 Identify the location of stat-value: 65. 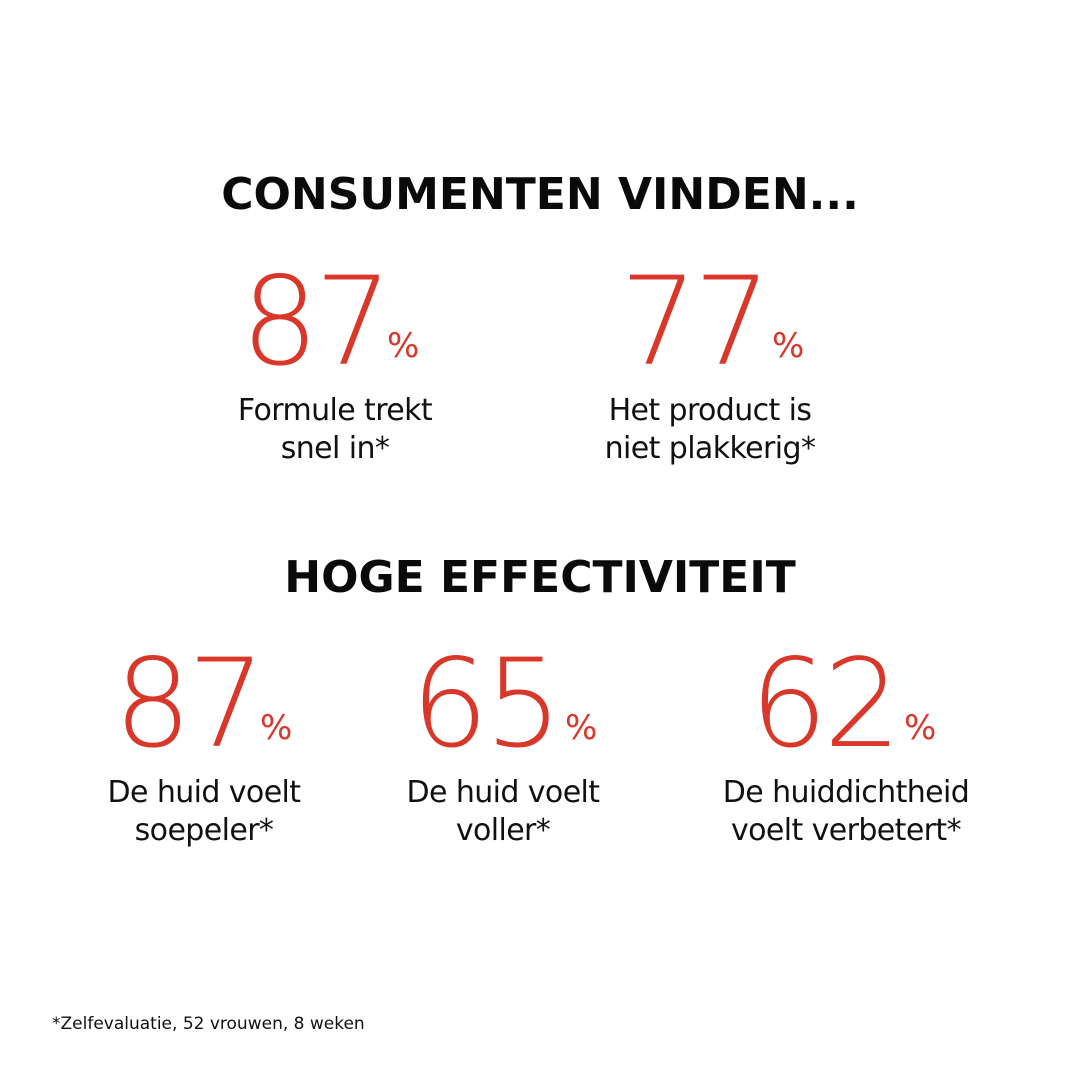
(486, 704).